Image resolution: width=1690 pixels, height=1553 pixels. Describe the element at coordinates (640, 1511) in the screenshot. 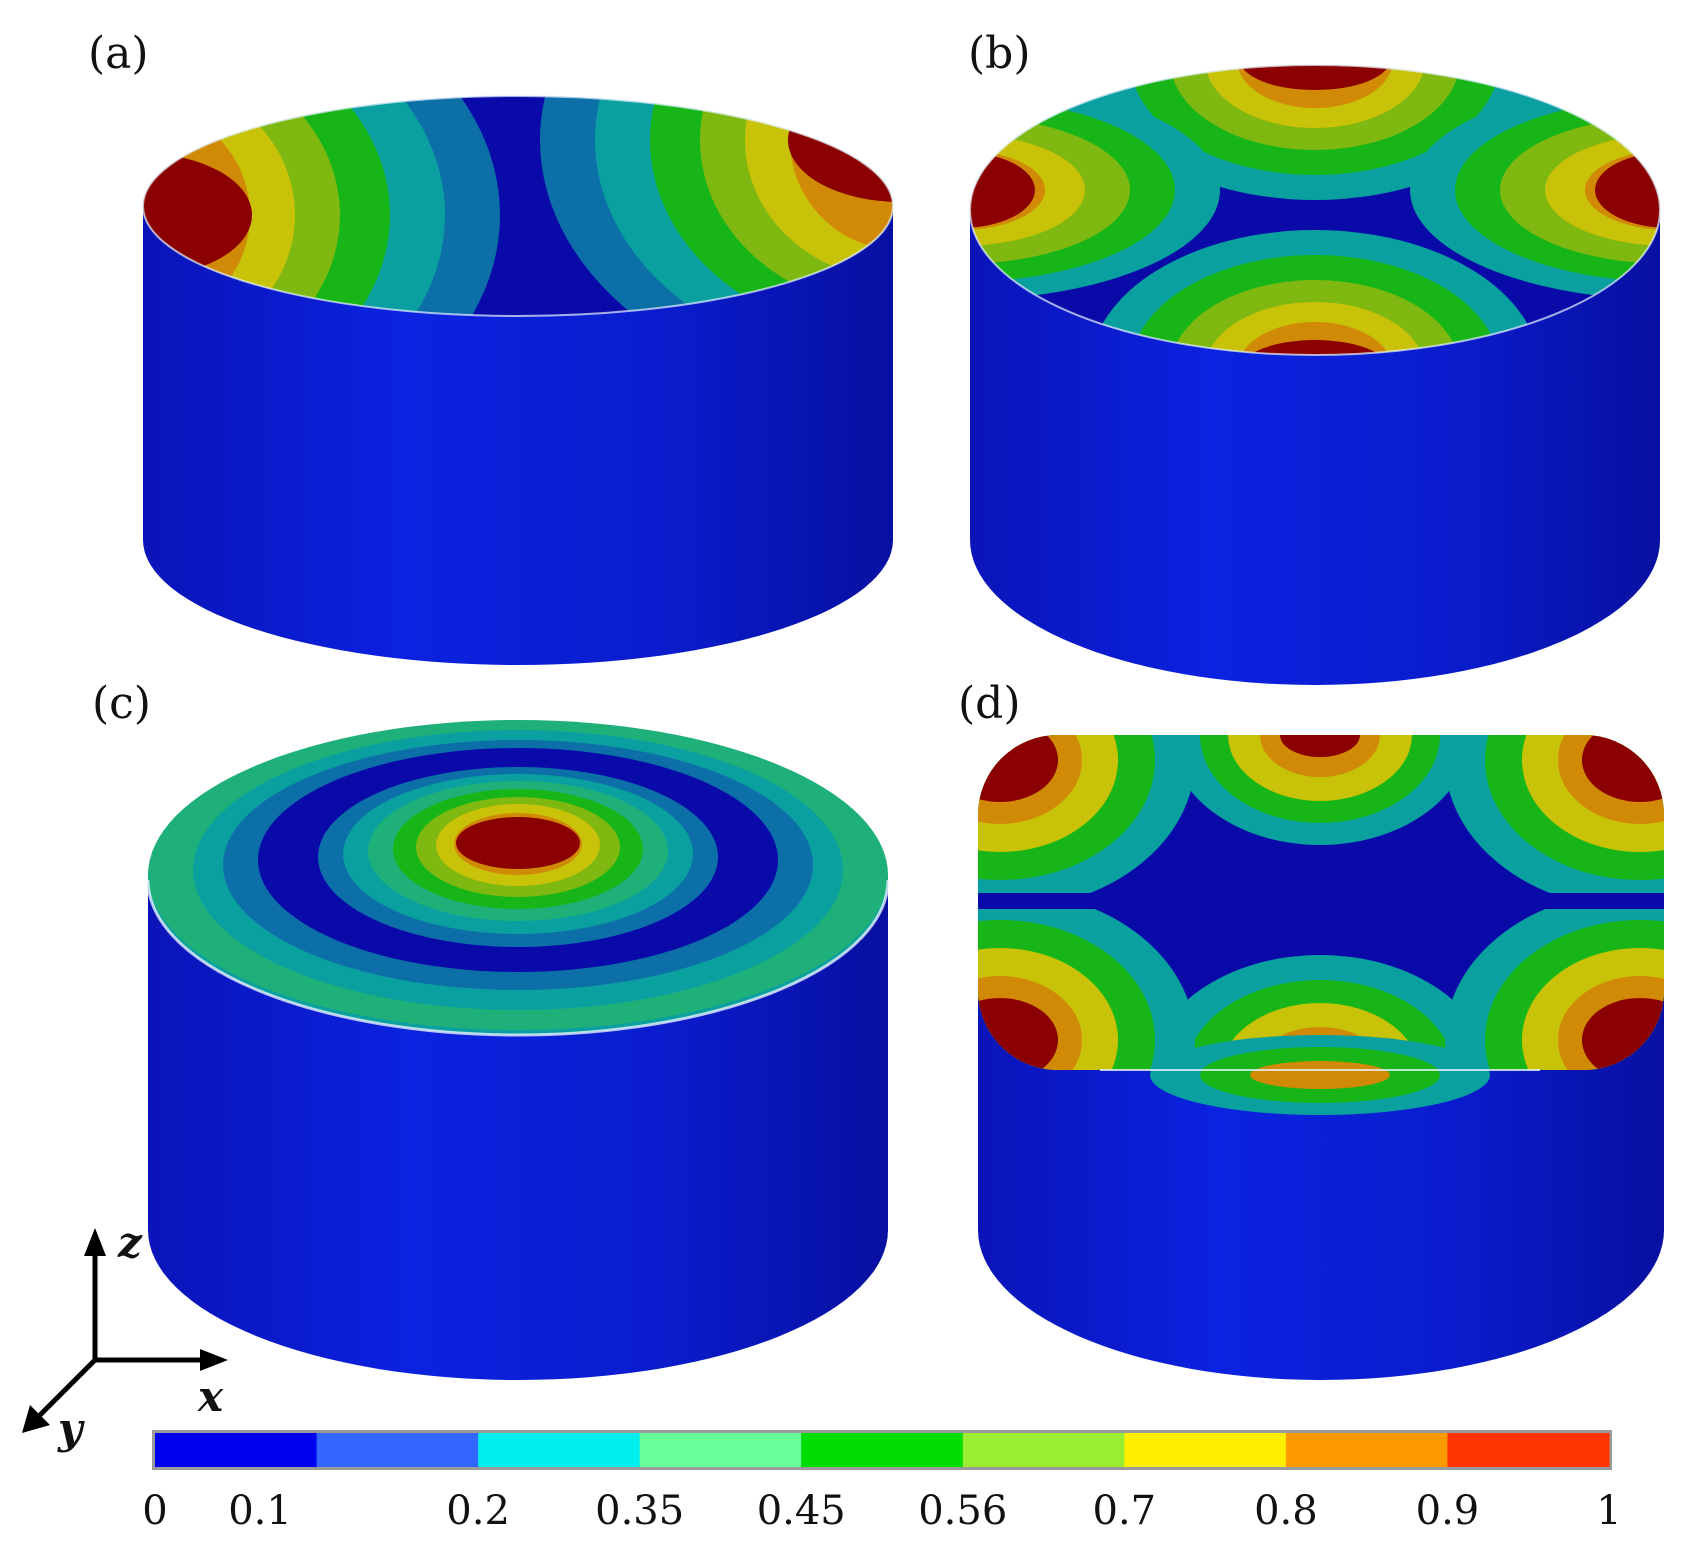

I see `colorbar-tick-label: 0.35` at that location.